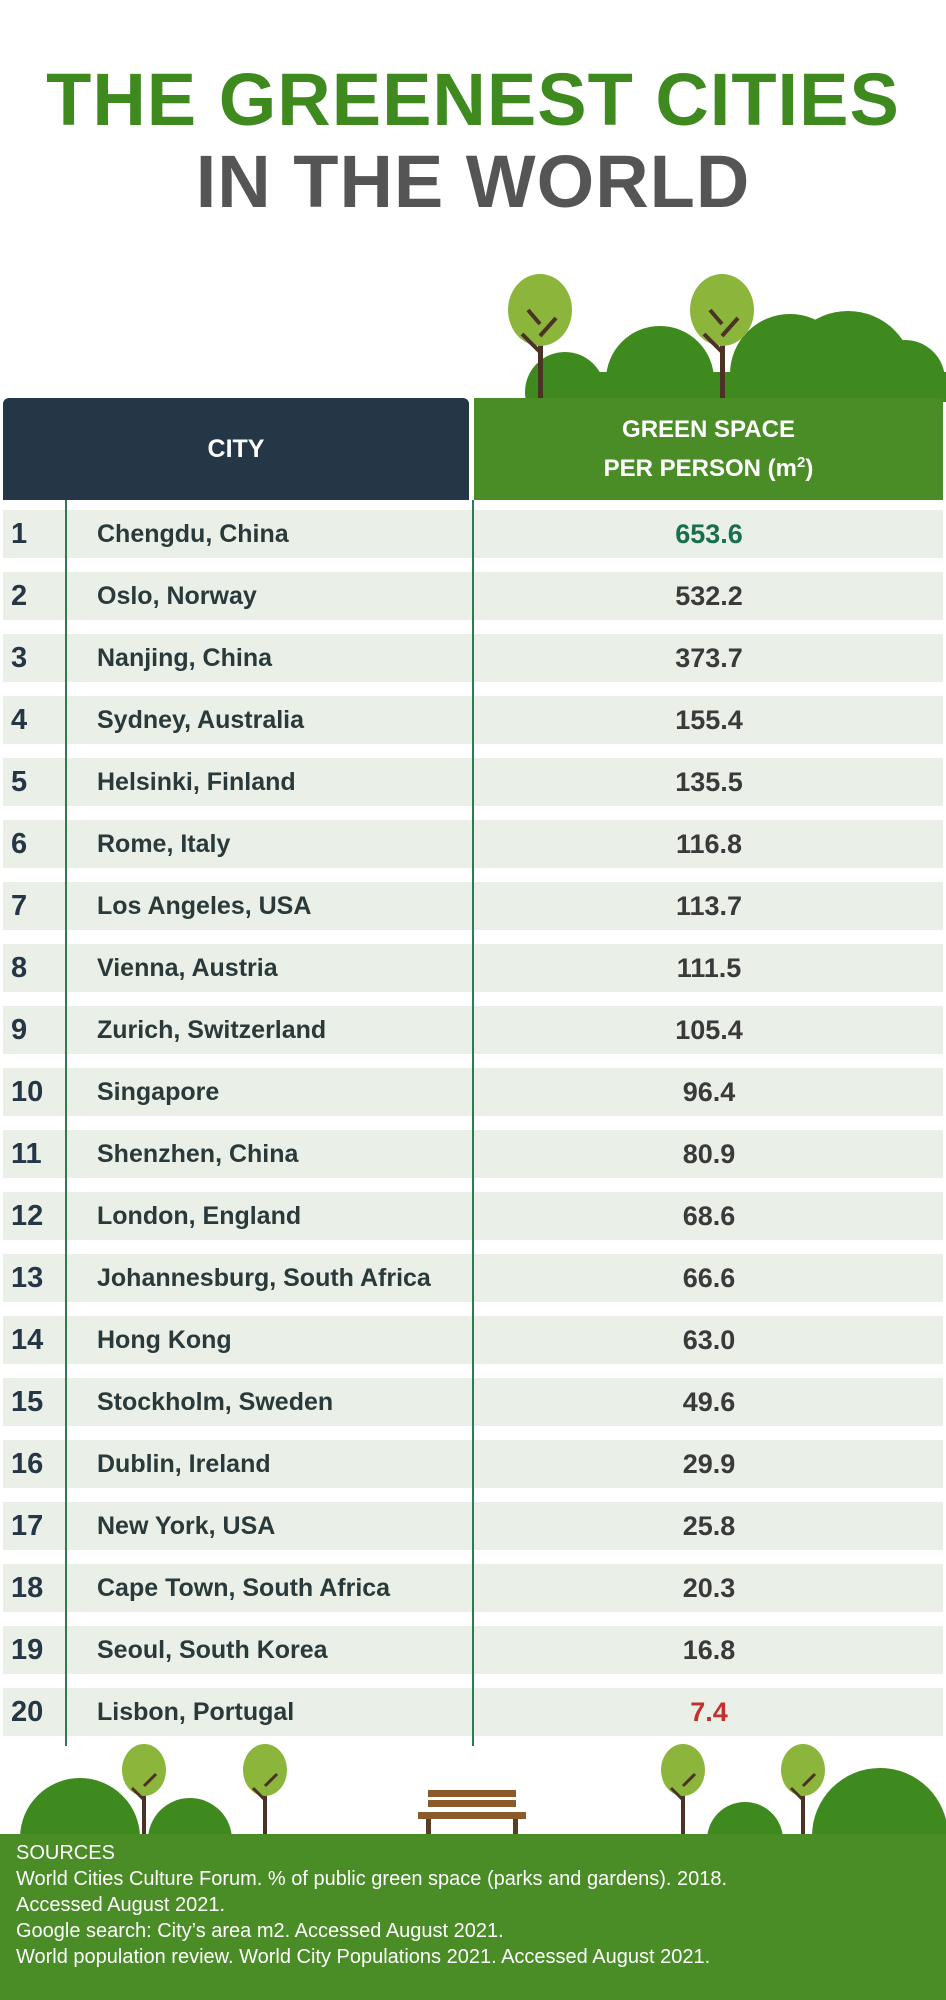 The height and width of the screenshot is (2000, 946). I want to click on column-header-green-space: GREEN SPACE PER PERSON (m2), so click(708, 449).